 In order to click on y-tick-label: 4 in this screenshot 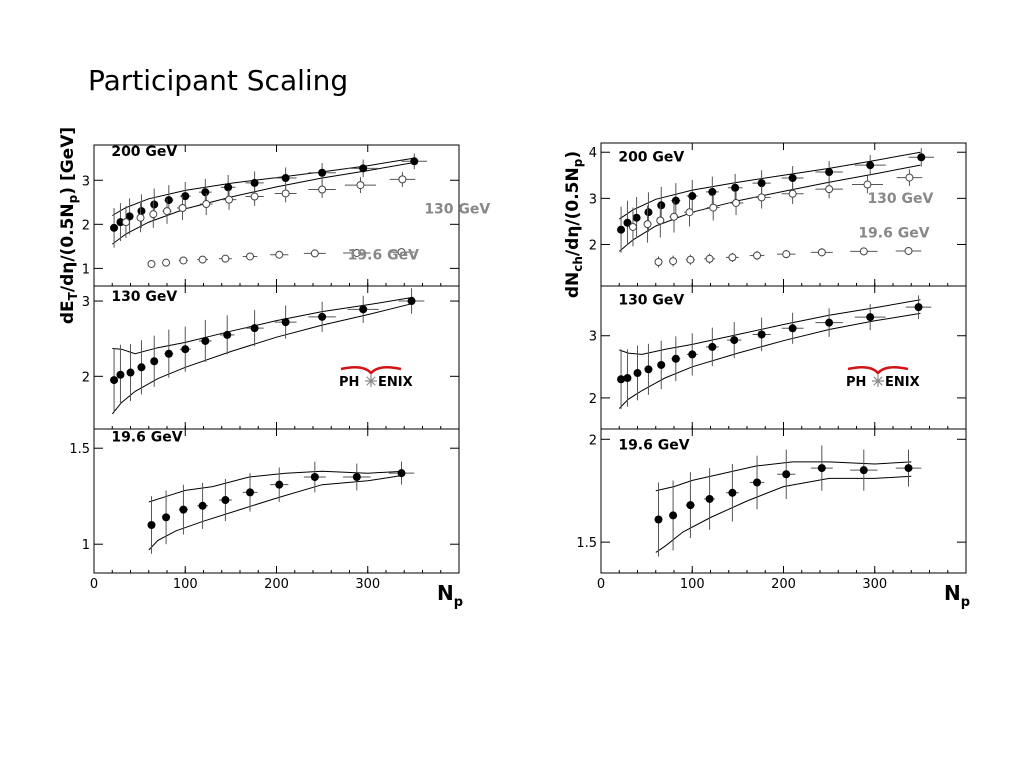, I will do `click(593, 153)`.